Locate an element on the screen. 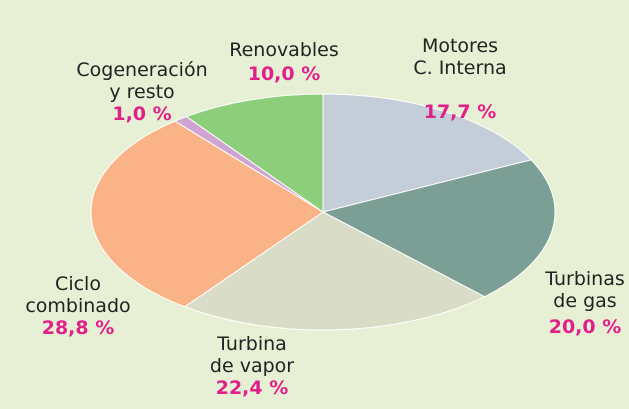 The height and width of the screenshot is (409, 629). value-label: 17,7 % is located at coordinates (460, 112).